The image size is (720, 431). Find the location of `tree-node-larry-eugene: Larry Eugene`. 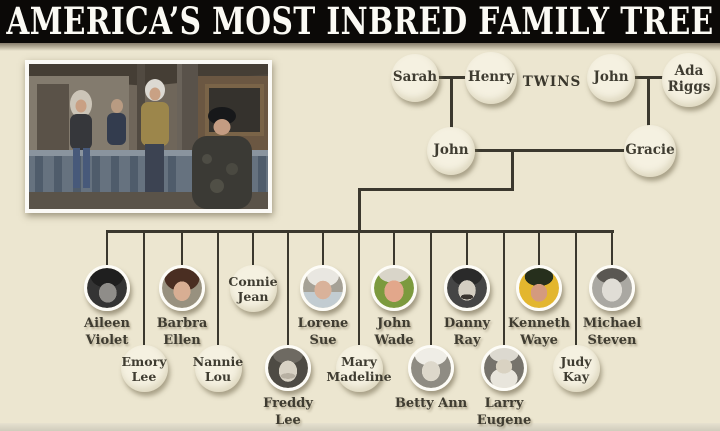

tree-node-larry-eugene: Larry Eugene is located at coordinates (504, 330).